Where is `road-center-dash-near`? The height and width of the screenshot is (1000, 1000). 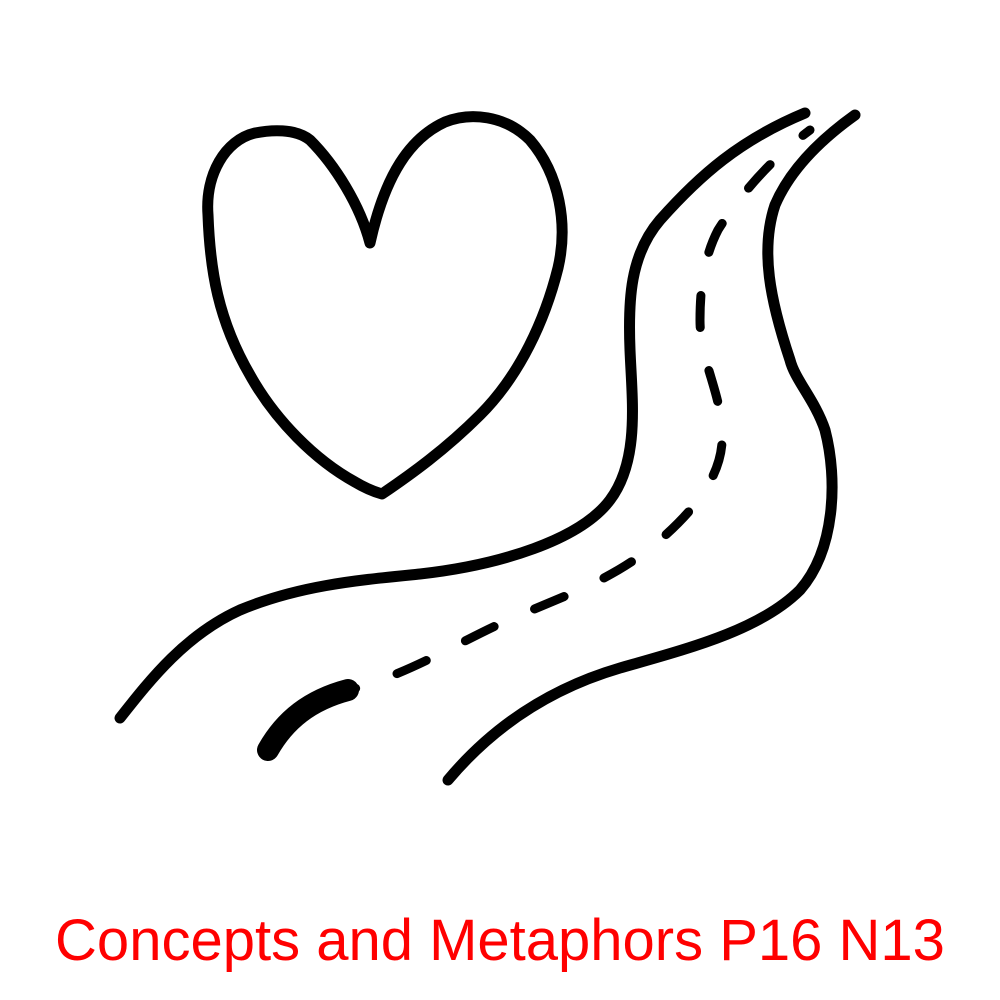 road-center-dash-near is located at coordinates (308, 720).